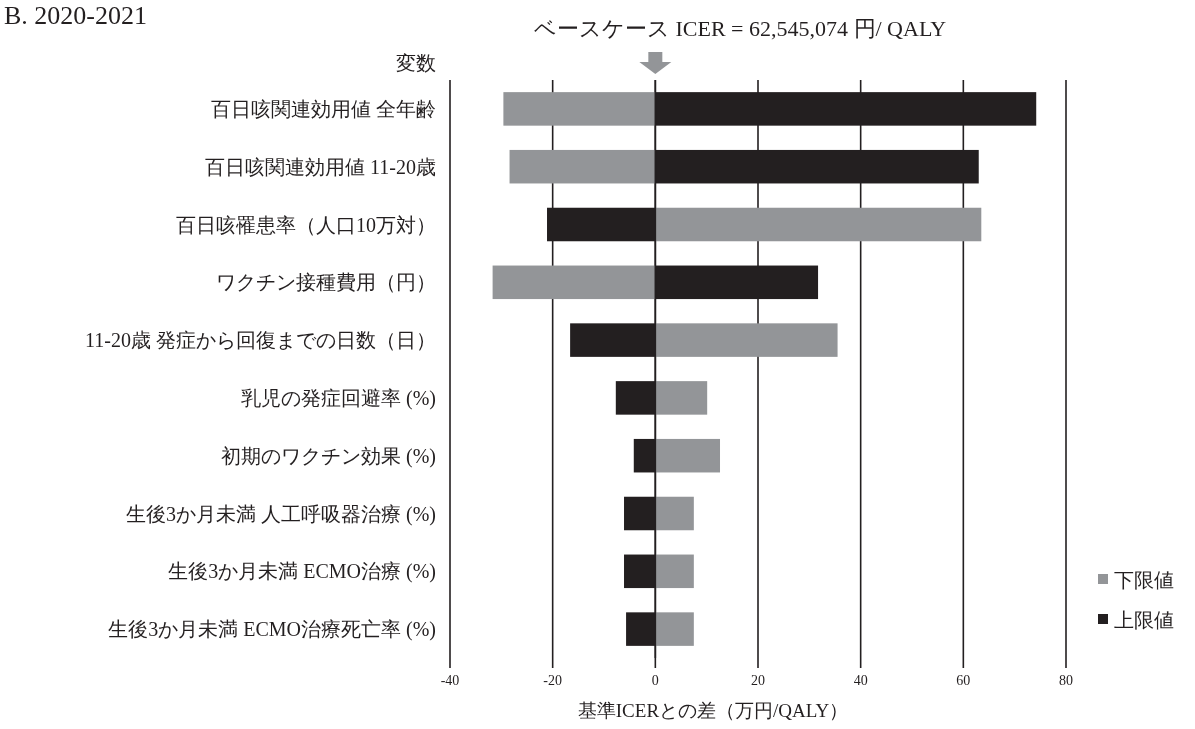 The width and height of the screenshot is (1195, 729). What do you see at coordinates (328, 456) in the screenshot?
I see `y-tick-label: 初期のワクチン効果 (%)` at bounding box center [328, 456].